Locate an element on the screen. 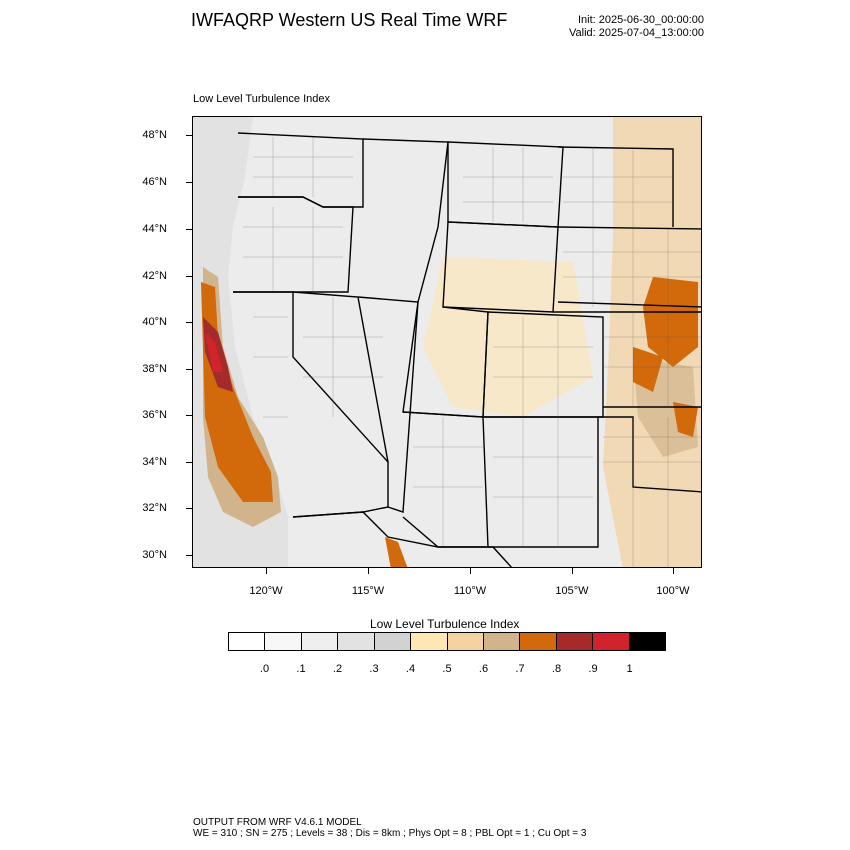  lon-label-110w: 110°W is located at coordinates (470, 591).